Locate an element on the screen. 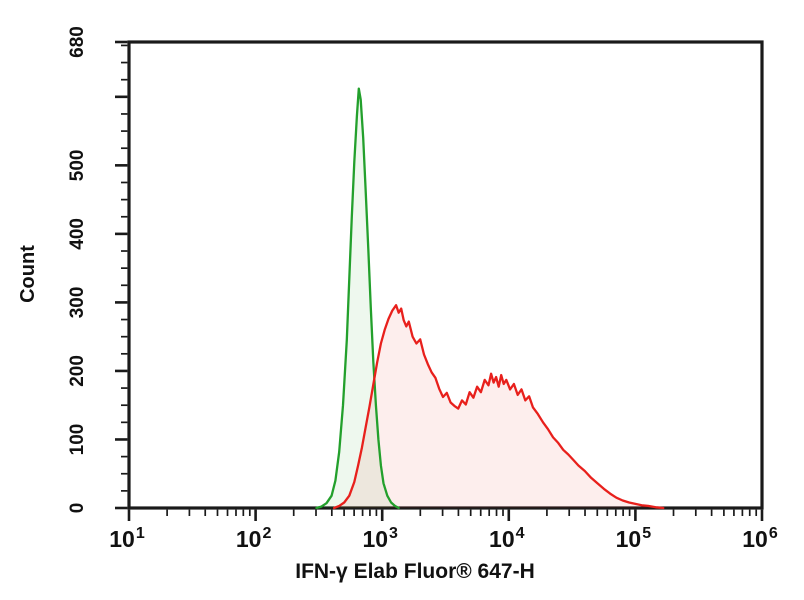  y-tick-label: 100 is located at coordinates (77, 440).